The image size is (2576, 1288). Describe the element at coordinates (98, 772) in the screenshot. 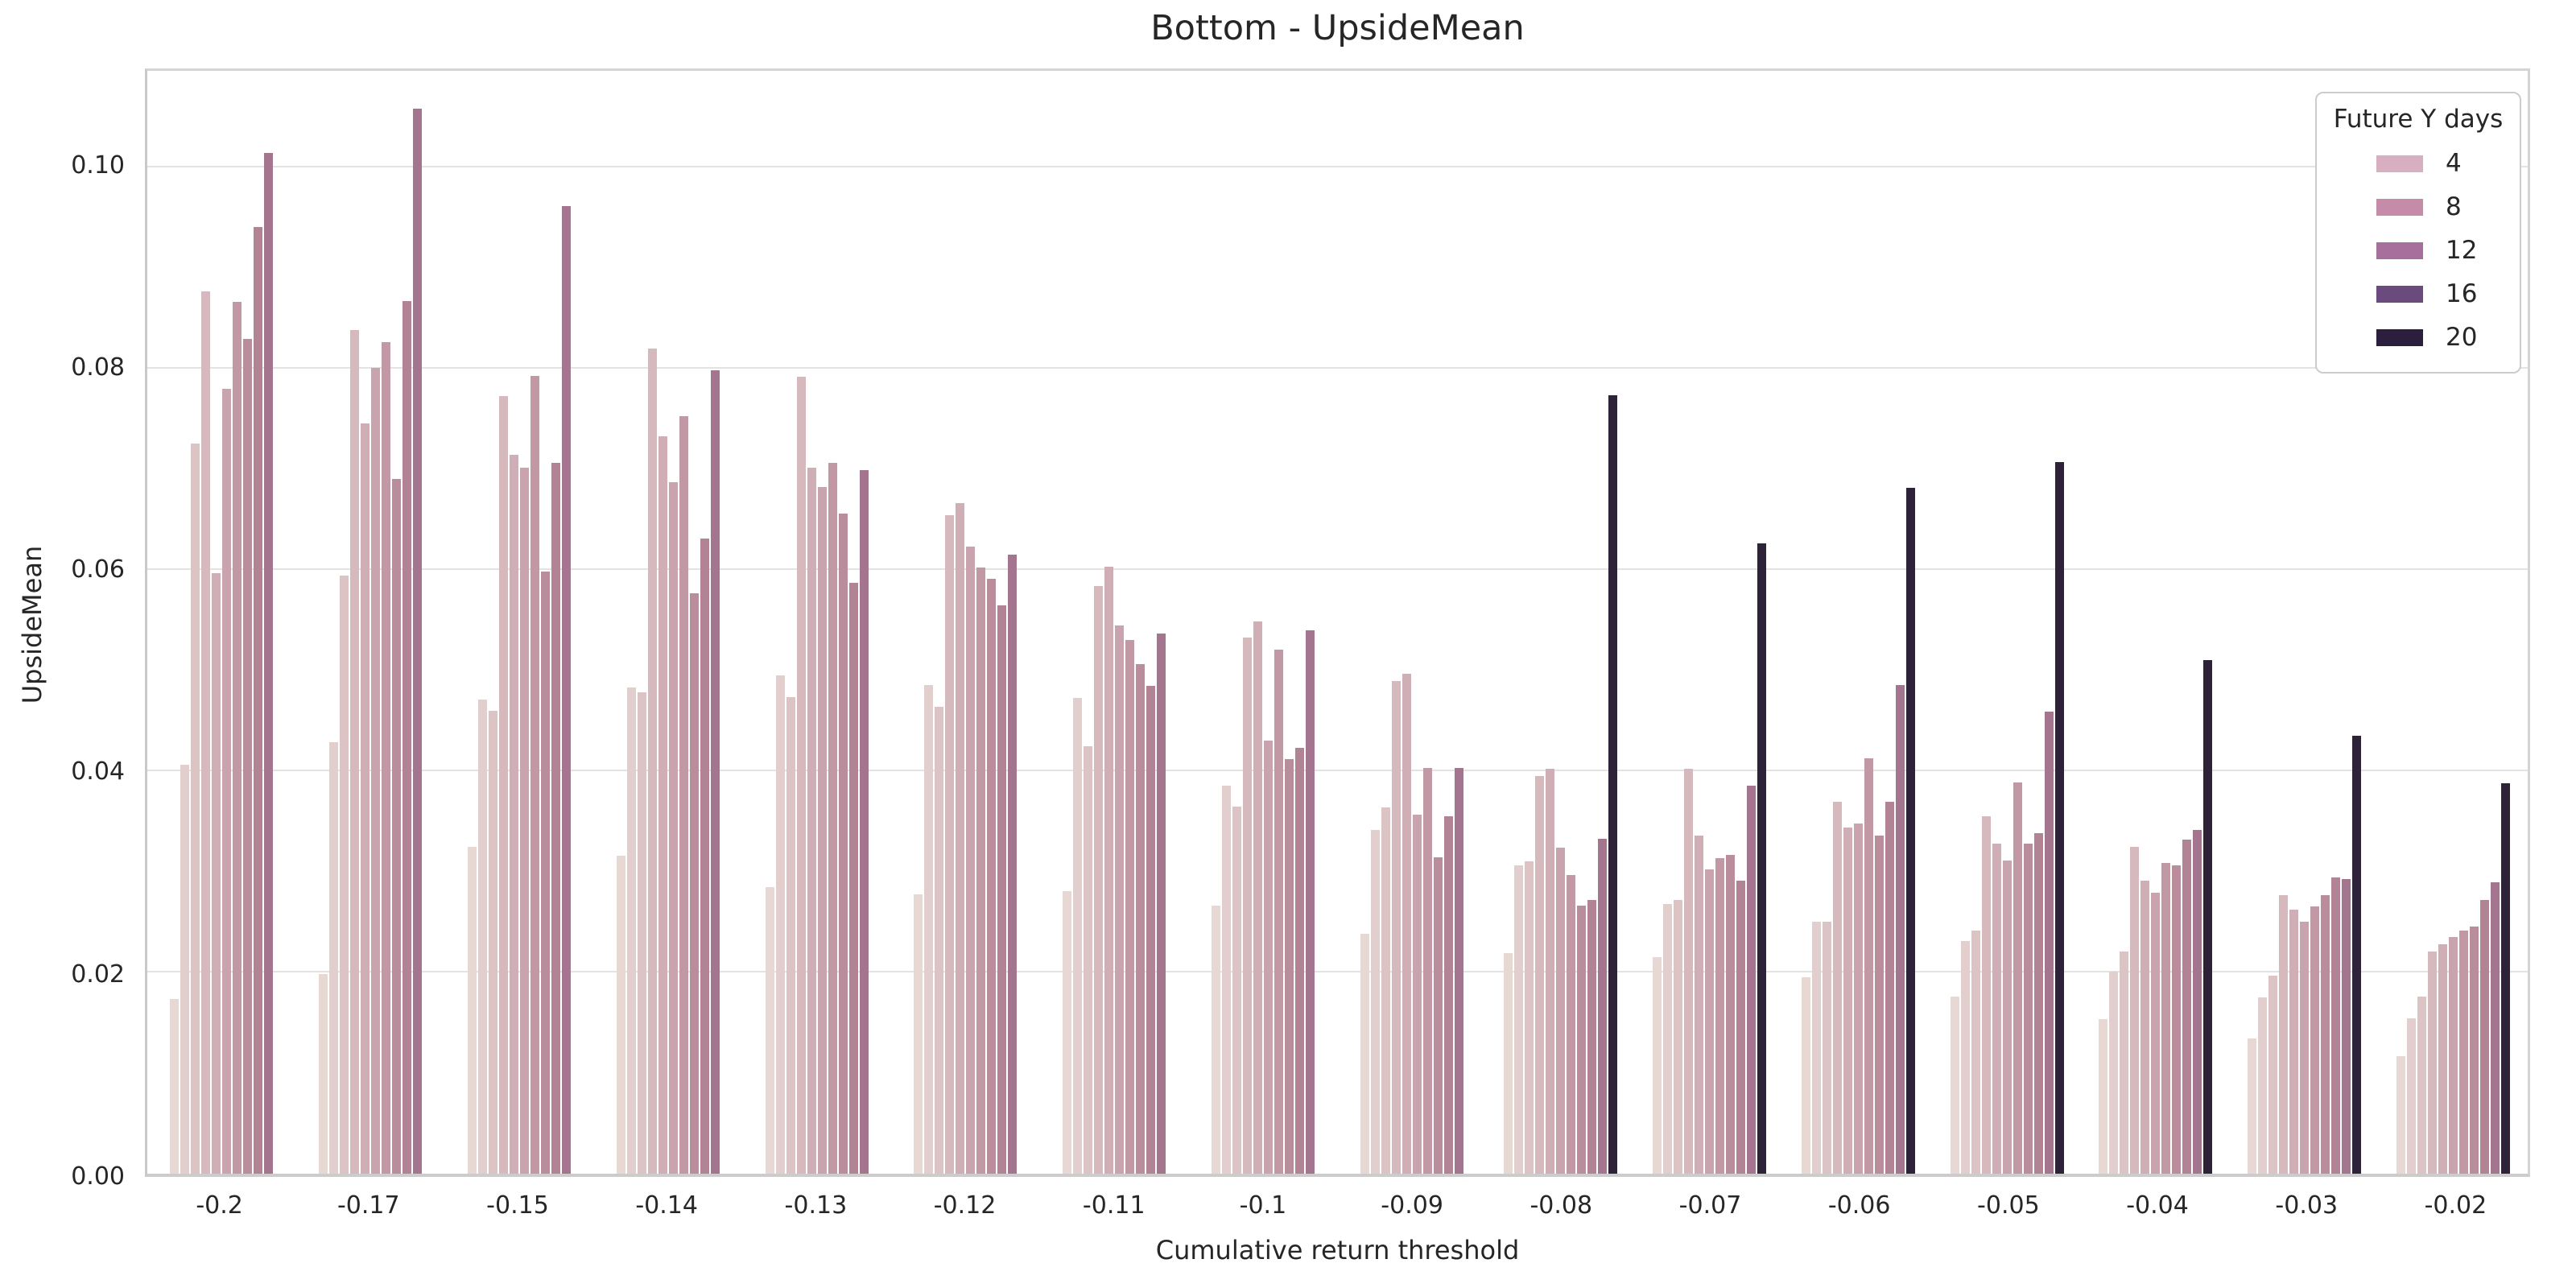

I see `y-tick-label: 0.04` at that location.